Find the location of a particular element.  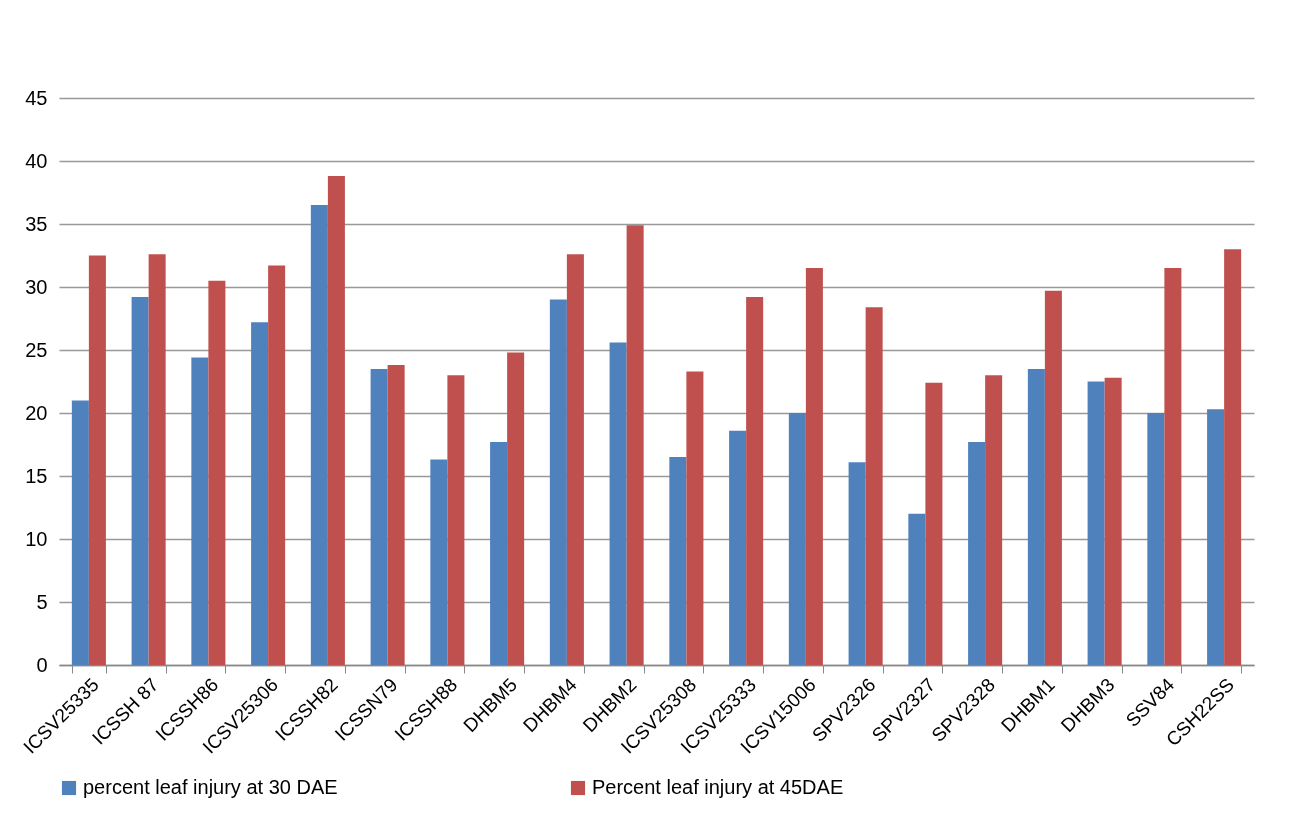

y-tick-label: 5 is located at coordinates (42, 601).